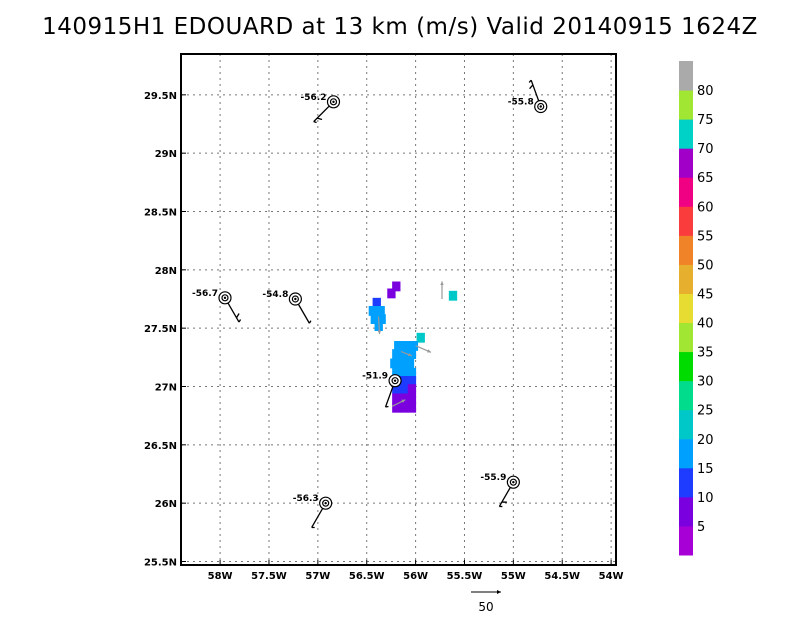 The height and width of the screenshot is (618, 800). I want to click on point-label: -56.7, so click(205, 294).